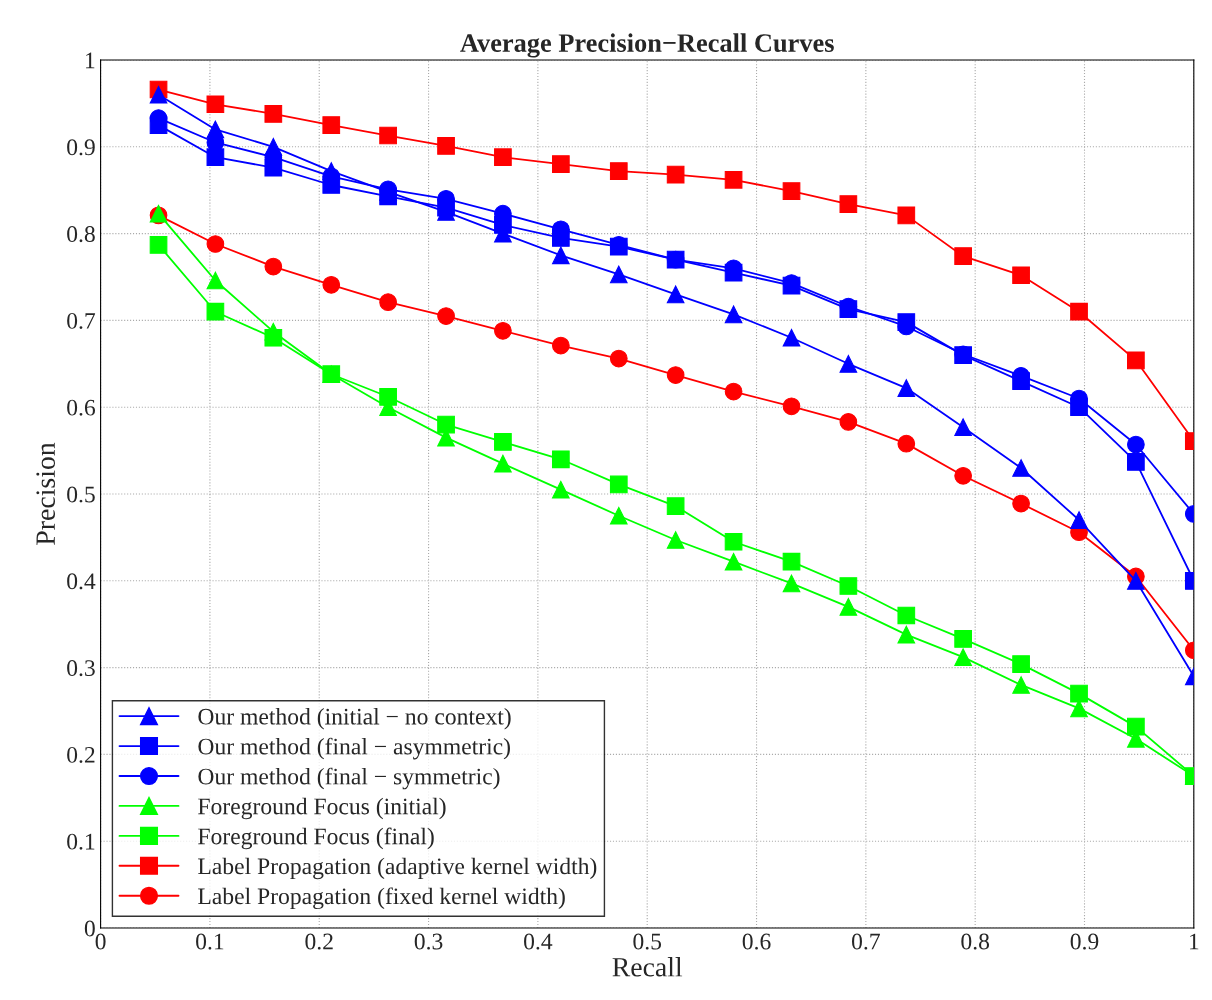  I want to click on x-tick-label: 0.1, so click(210, 941).